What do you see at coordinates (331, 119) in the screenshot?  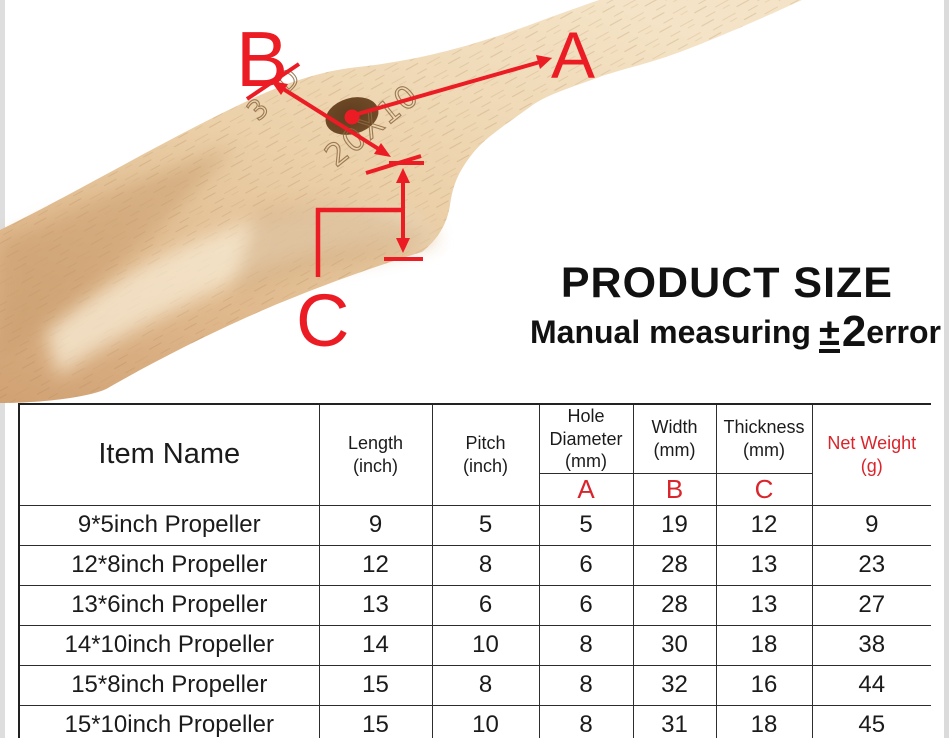 I see `dim-b-line` at bounding box center [331, 119].